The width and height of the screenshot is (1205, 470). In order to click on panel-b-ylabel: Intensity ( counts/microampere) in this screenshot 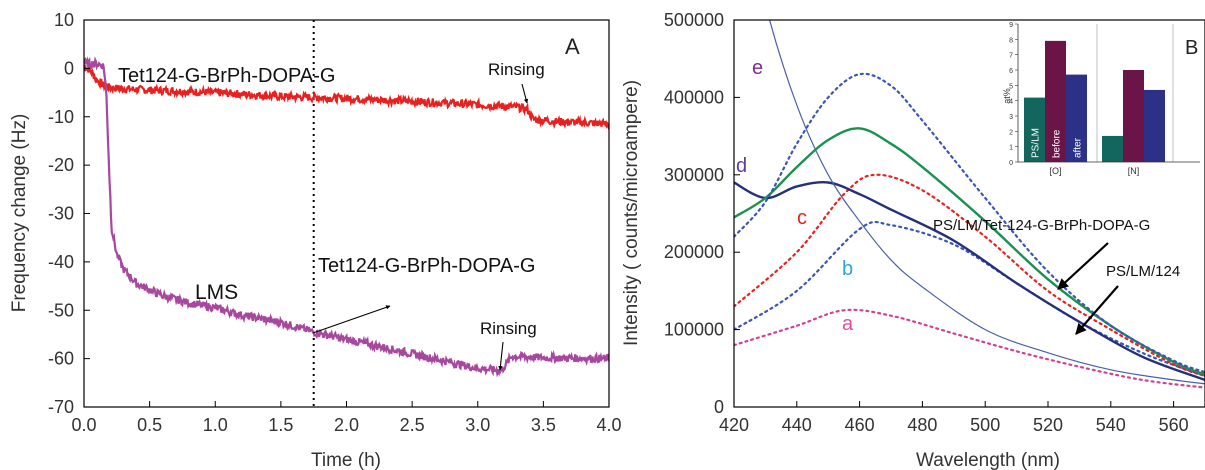, I will do `click(631, 213)`.